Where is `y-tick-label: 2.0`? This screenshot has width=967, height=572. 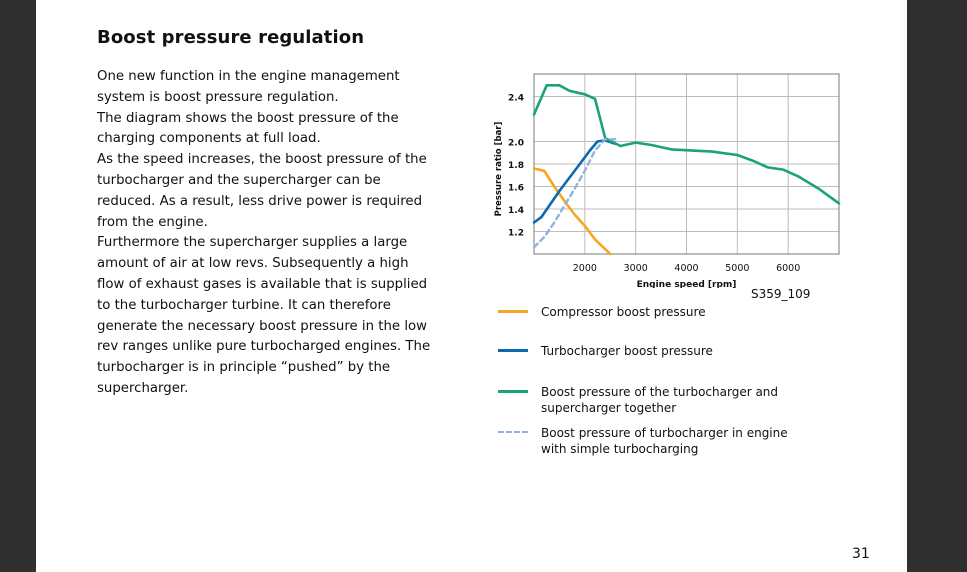
y-tick-label: 2.0 is located at coordinates (516, 144).